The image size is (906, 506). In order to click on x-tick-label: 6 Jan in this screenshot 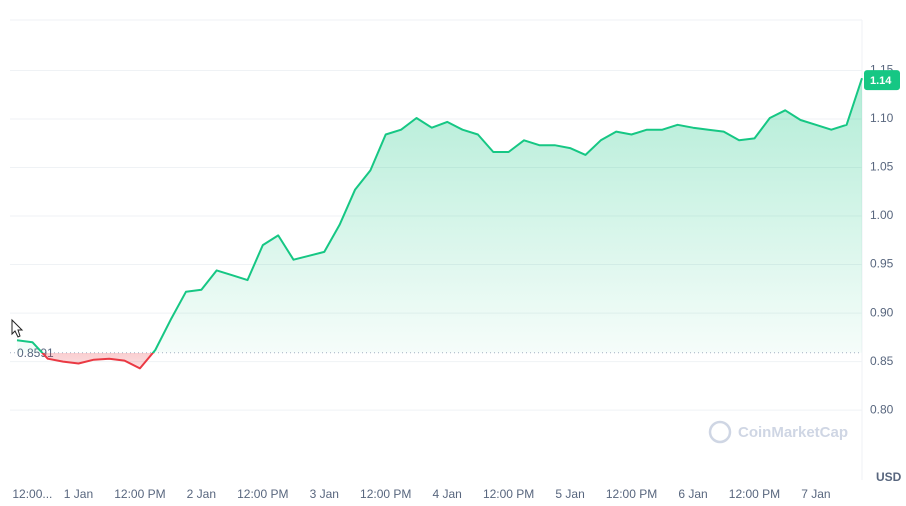, I will do `click(692, 494)`.